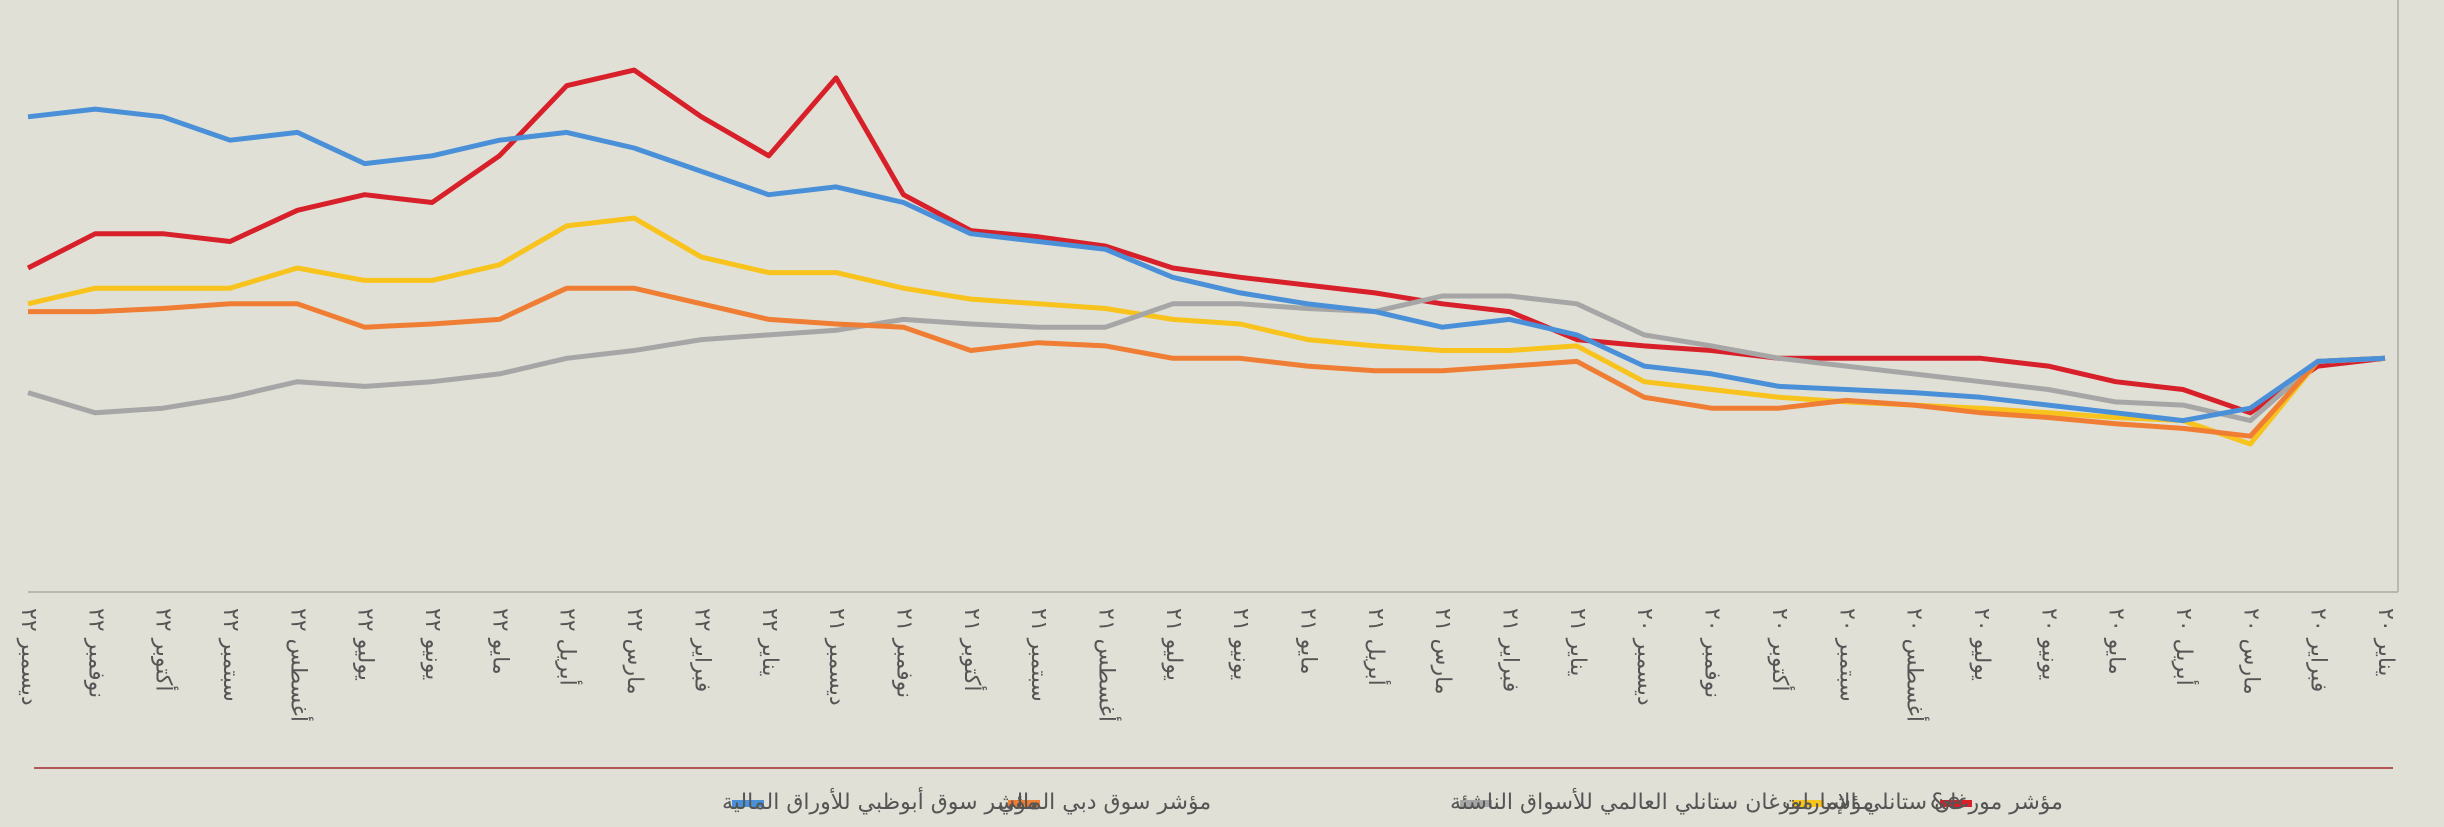  What do you see at coordinates (769, 642) in the screenshot?
I see `x-tick-label: يناير ٢٢` at bounding box center [769, 642].